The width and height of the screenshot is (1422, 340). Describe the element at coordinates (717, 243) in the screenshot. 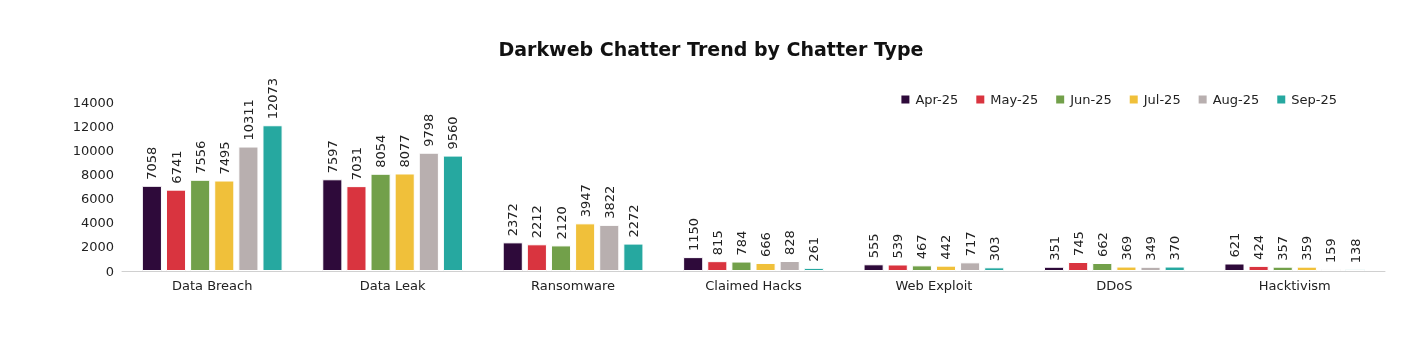

I see `data-label: 815` at that location.